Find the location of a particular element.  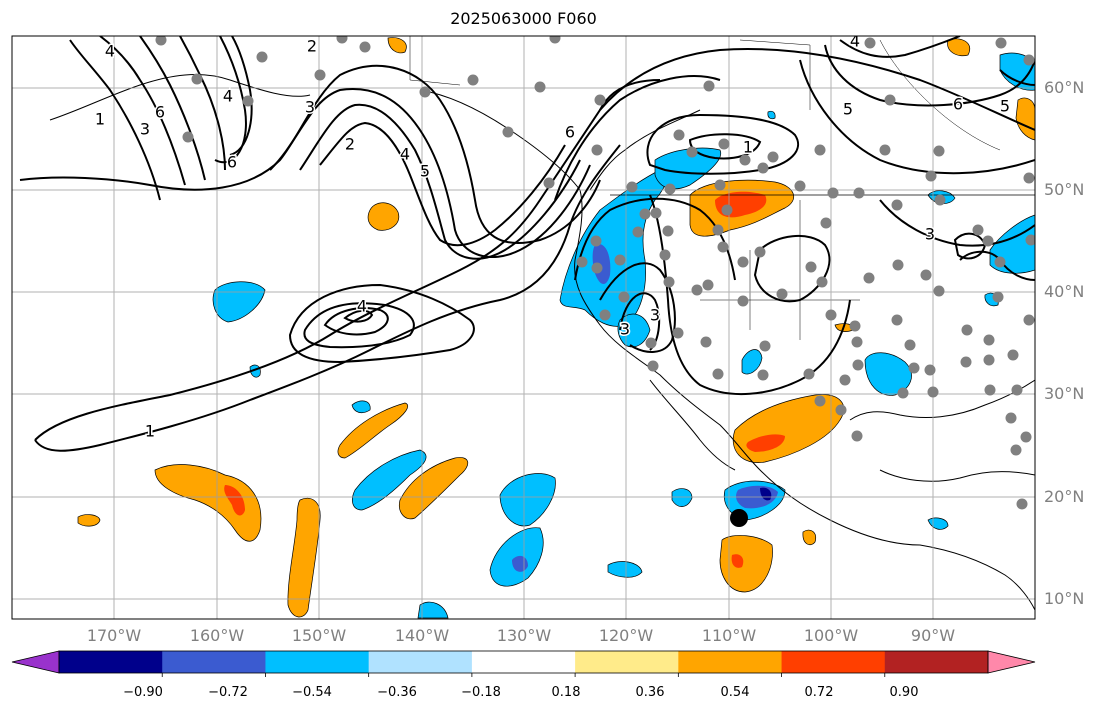

lon-tick-label: 130°W is located at coordinates (524, 635).